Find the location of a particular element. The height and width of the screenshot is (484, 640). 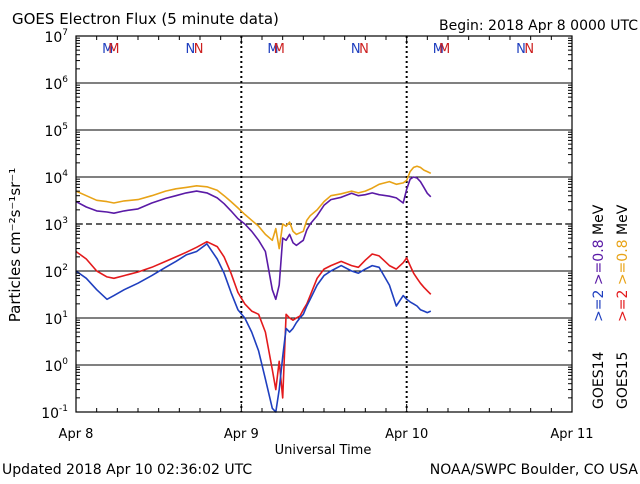

chart-title: GOES Electron Flux (5 minute data) is located at coordinates (145, 19).